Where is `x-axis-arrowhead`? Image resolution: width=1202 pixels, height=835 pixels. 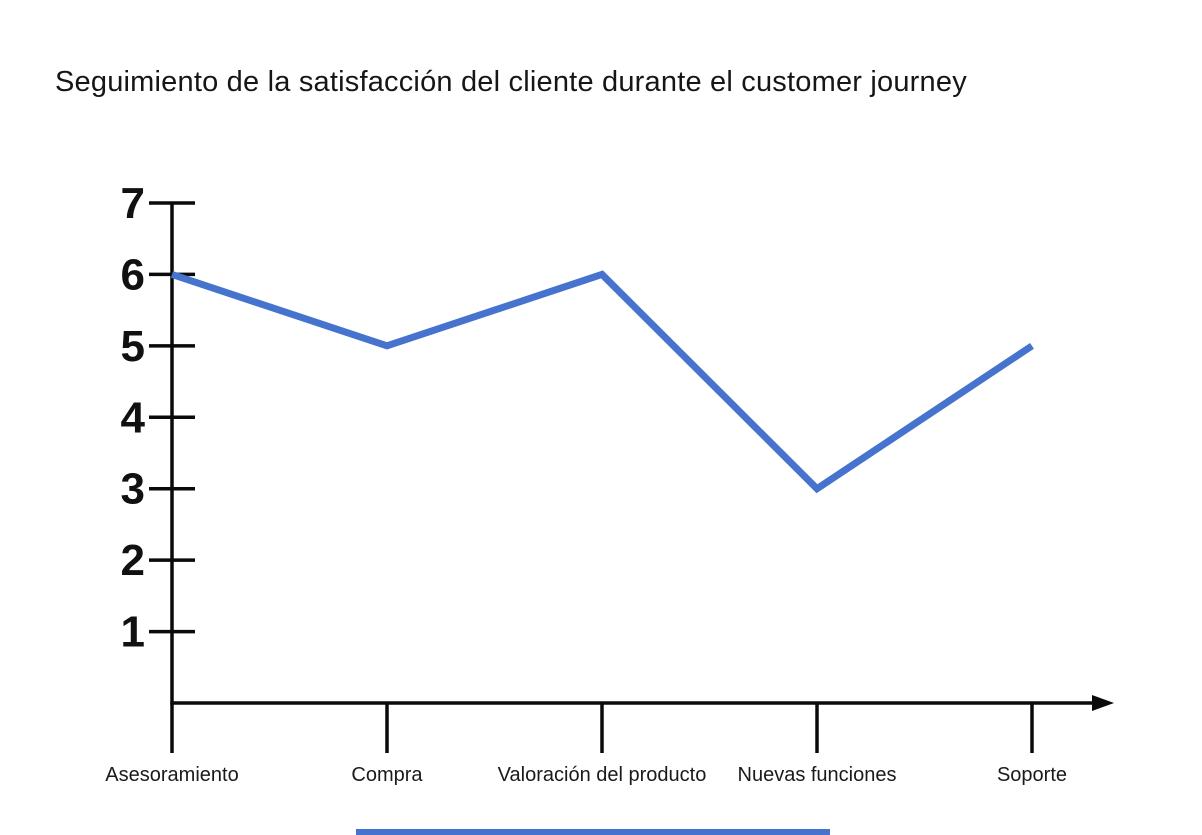 x-axis-arrowhead is located at coordinates (1103, 703).